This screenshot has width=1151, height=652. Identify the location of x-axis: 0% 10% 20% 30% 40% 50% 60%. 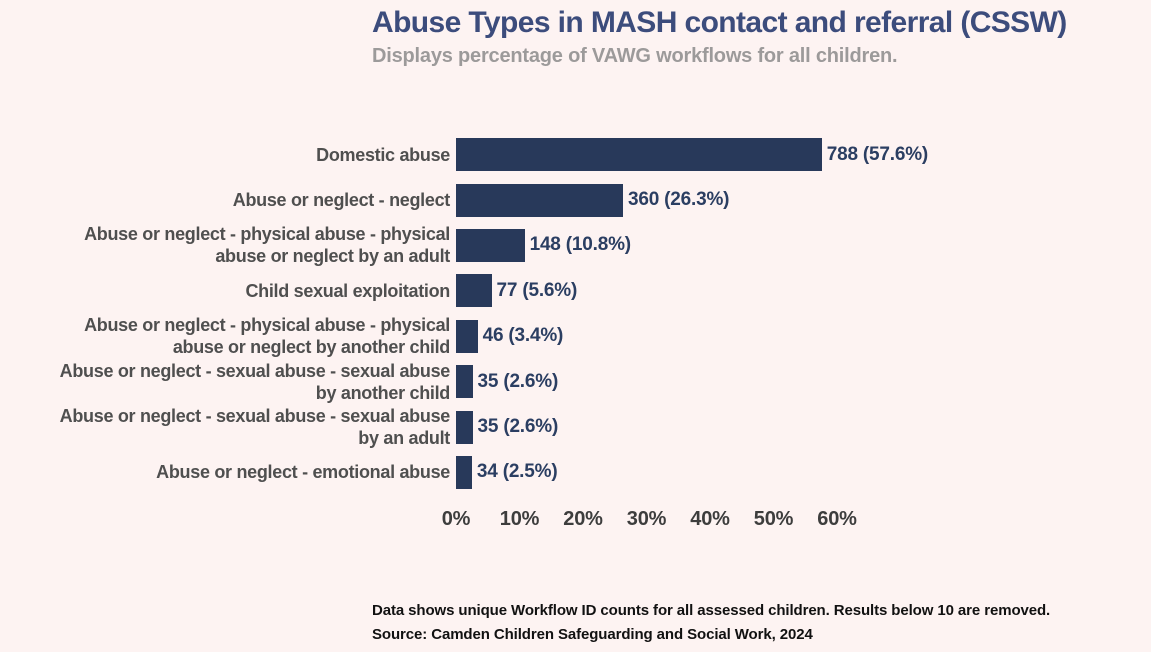
(699, 522).